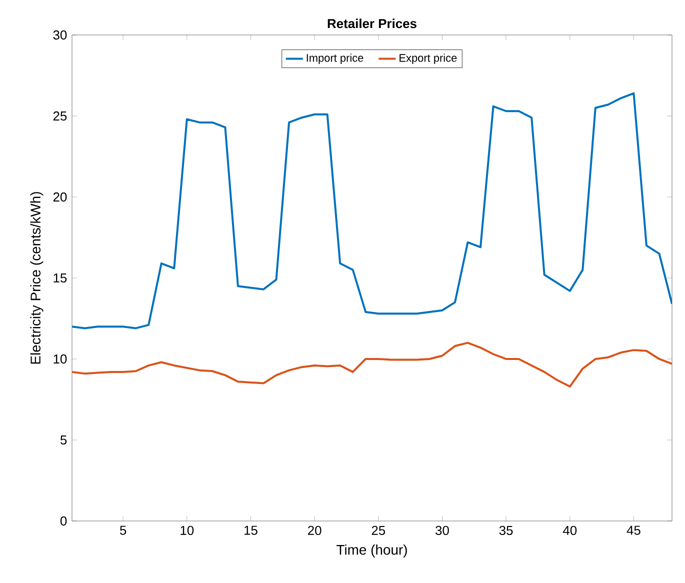 The image size is (685, 583). What do you see at coordinates (428, 59) in the screenshot?
I see `legend-label: Export price` at bounding box center [428, 59].